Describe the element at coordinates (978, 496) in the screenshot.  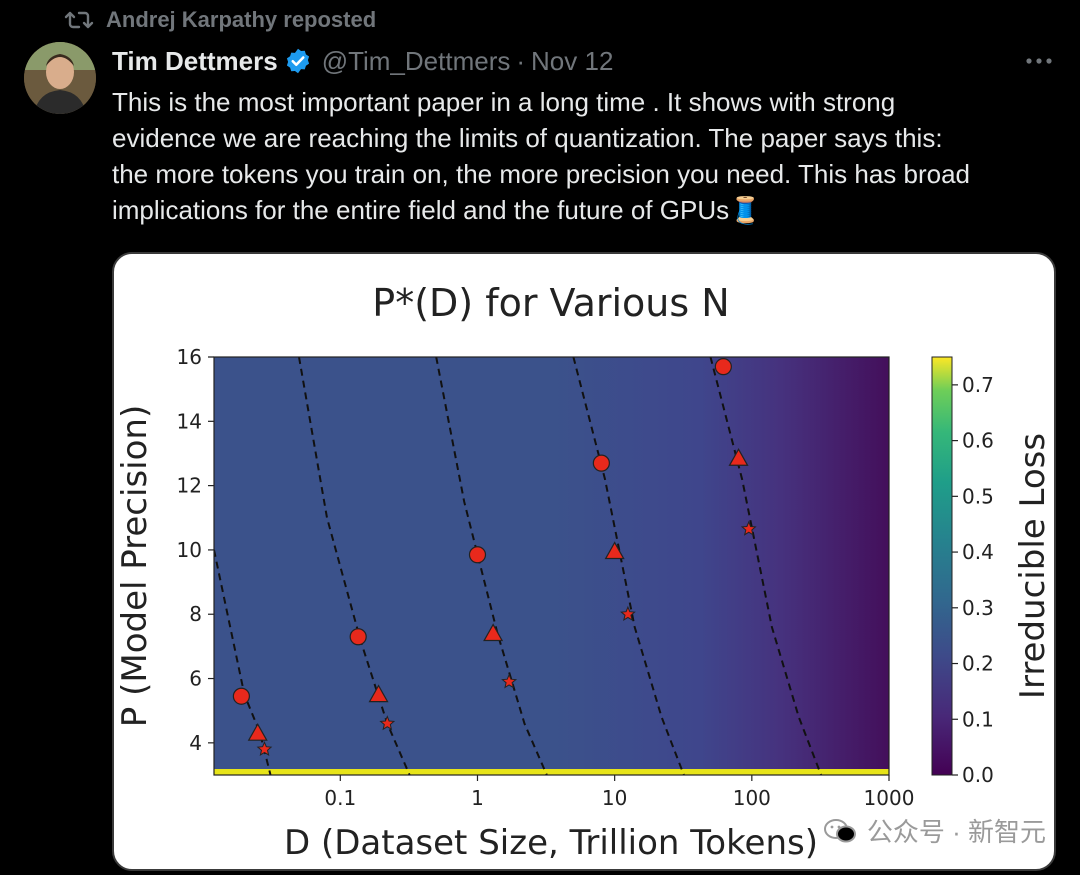
I see `colorbar-tick-label: 0.5` at that location.